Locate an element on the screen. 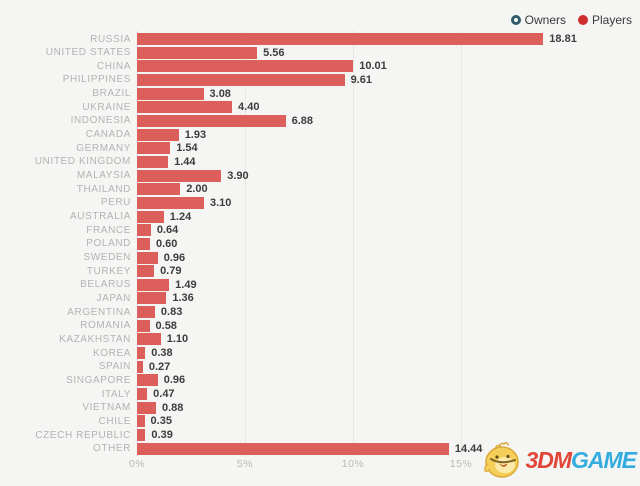 This screenshot has height=486, width=640. country-label: BELARUS is located at coordinates (105, 285).